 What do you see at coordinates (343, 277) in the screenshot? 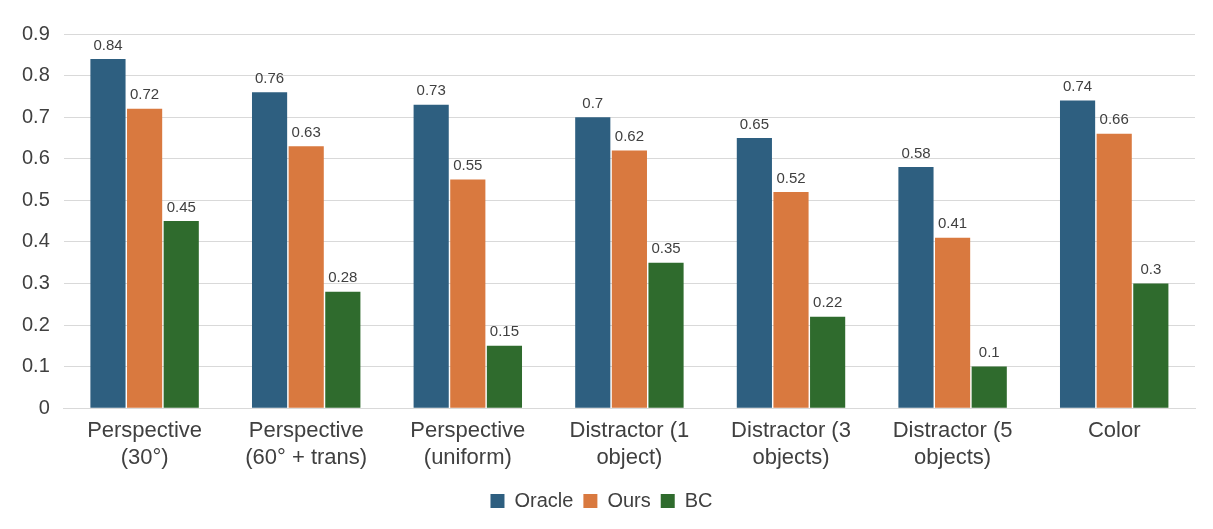
I see `data-label: 0.28` at bounding box center [343, 277].